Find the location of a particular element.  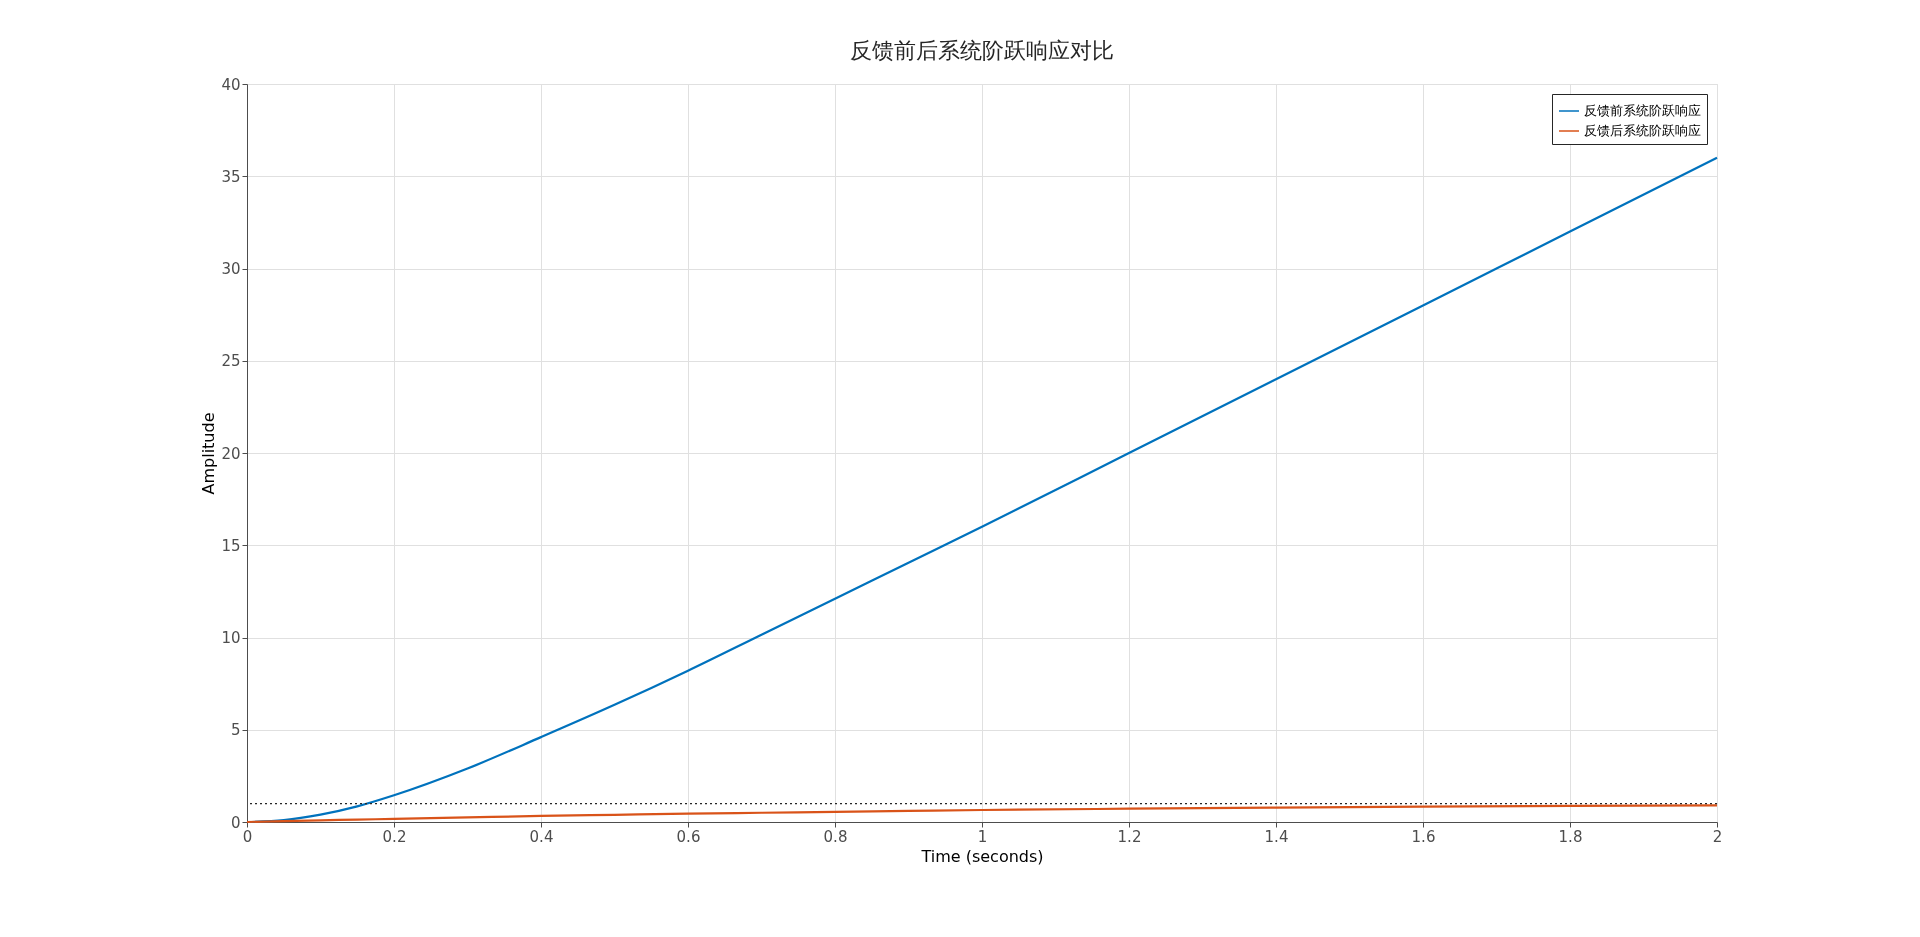

y-axis-title: Amplitude is located at coordinates (209, 453).